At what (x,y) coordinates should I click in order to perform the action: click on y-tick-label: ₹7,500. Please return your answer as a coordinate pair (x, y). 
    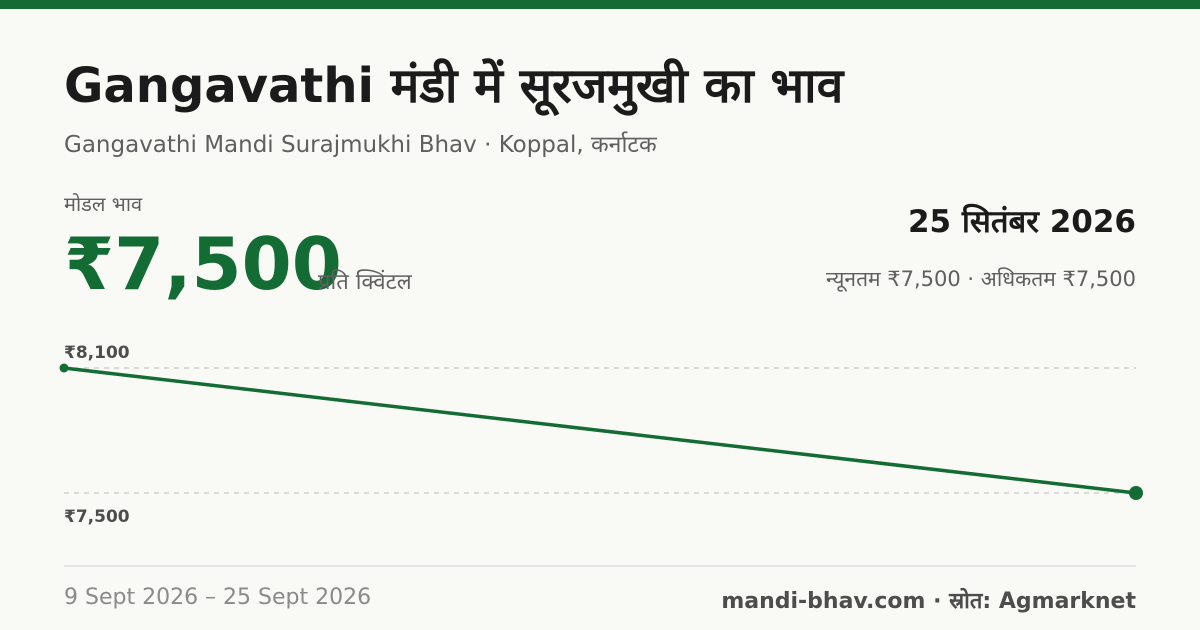
    Looking at the image, I should click on (97, 517).